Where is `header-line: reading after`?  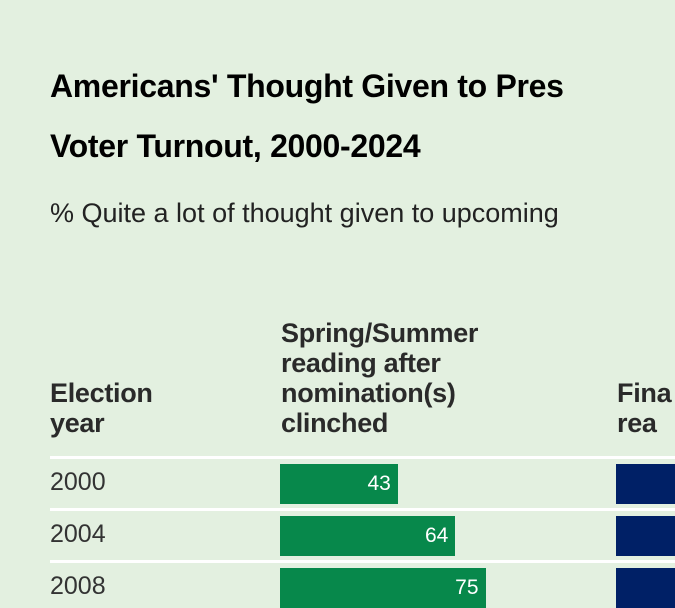
header-line: reading after is located at coordinates (361, 363).